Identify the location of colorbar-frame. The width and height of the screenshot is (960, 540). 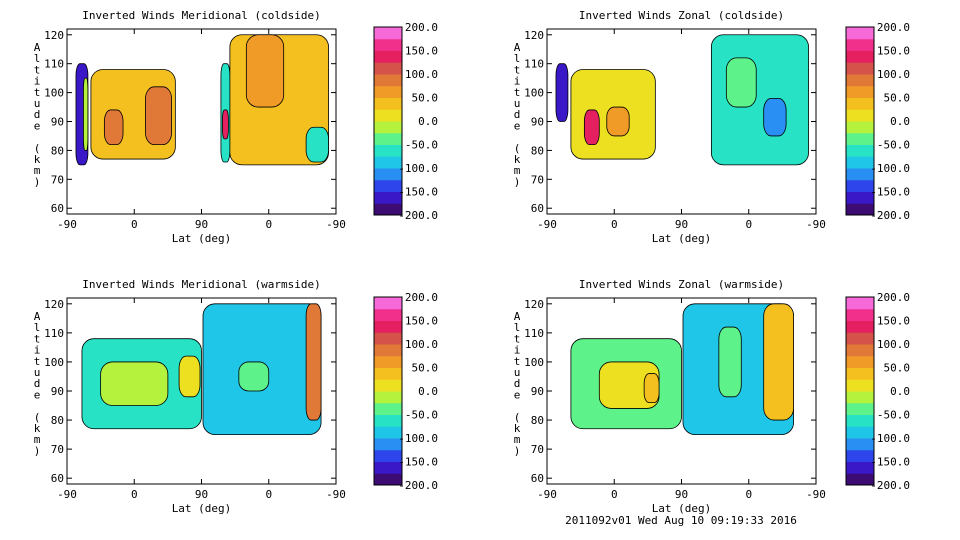
(860, 121).